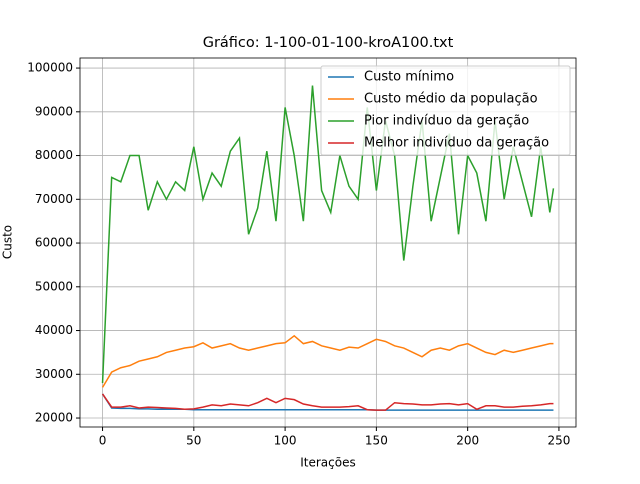 This screenshot has width=640, height=484. Describe the element at coordinates (54, 286) in the screenshot. I see `y-tick-label: 50000` at that location.